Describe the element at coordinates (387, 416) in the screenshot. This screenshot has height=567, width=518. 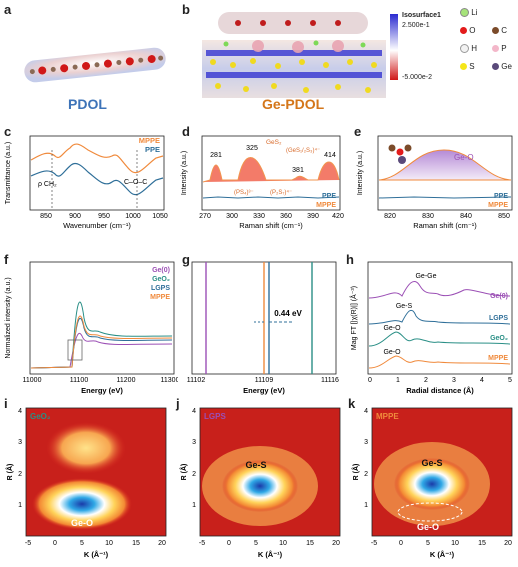
I see `wt-sample-mppe: MPPE` at that location.